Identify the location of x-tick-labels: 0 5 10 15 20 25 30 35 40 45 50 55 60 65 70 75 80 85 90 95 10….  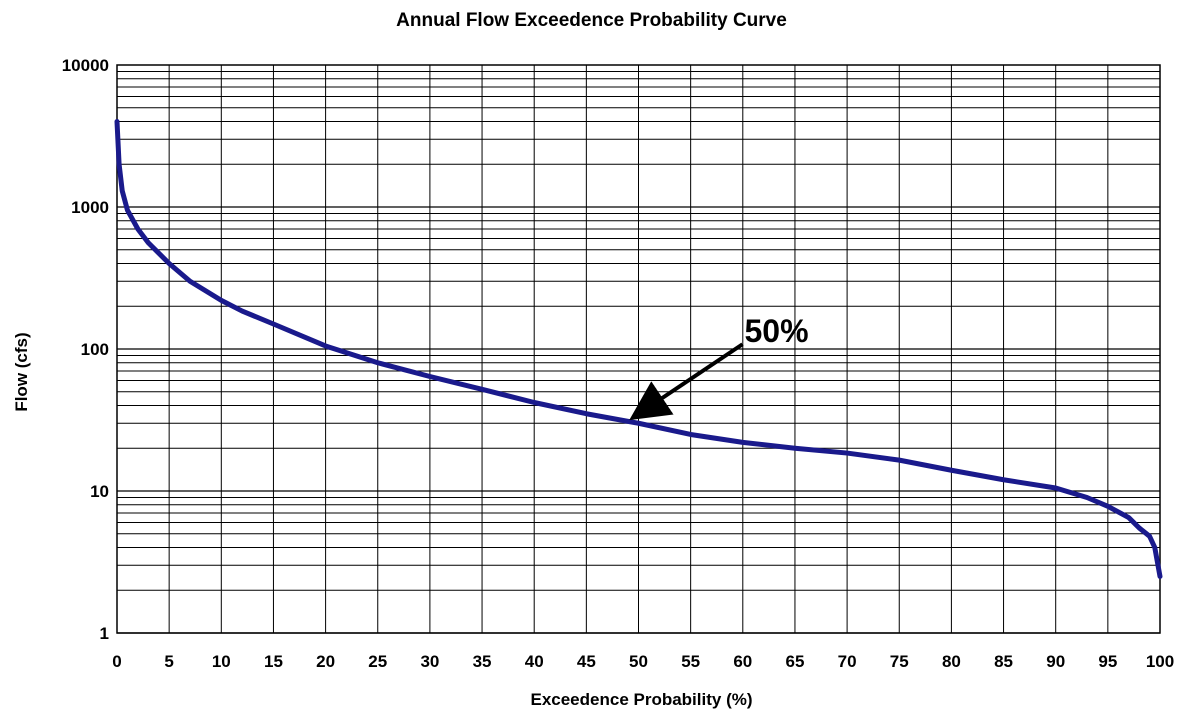
(643, 661).